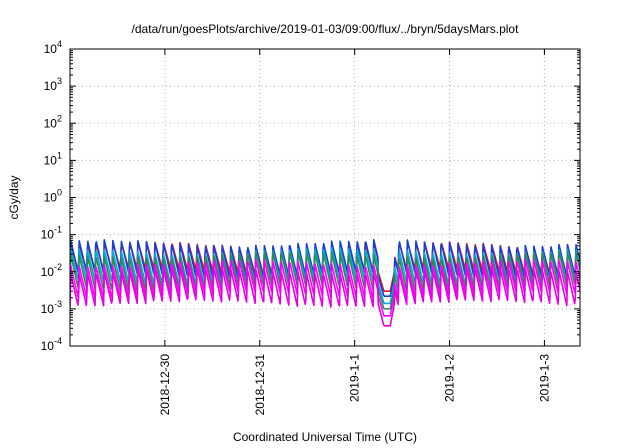 The image size is (640, 448). I want to click on y-tick-label: 10², so click(53, 121).